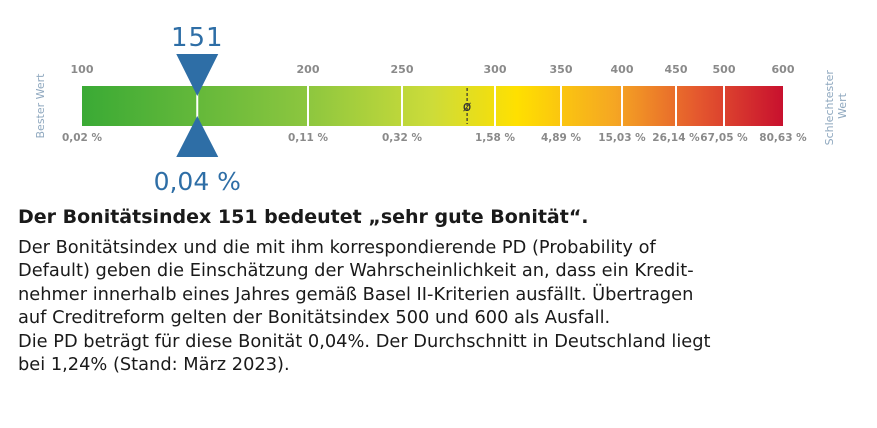 This screenshot has height=428, width=877. Describe the element at coordinates (40, 106) in the screenshot. I see `best-value-label: Bester Wert` at that location.